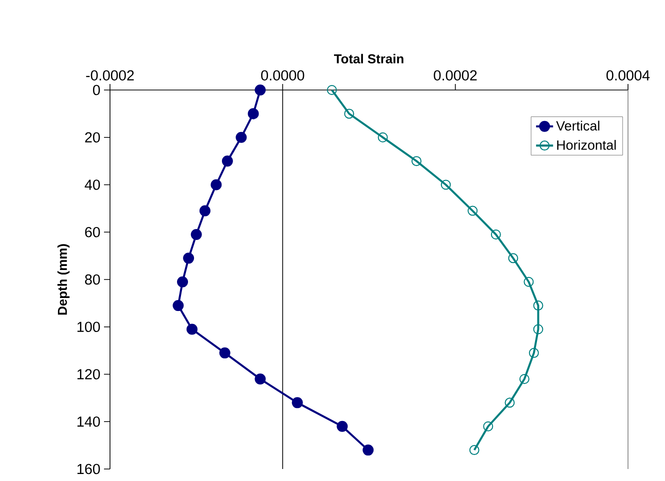  I want to click on x-tick-label: 0.0004, so click(628, 75).